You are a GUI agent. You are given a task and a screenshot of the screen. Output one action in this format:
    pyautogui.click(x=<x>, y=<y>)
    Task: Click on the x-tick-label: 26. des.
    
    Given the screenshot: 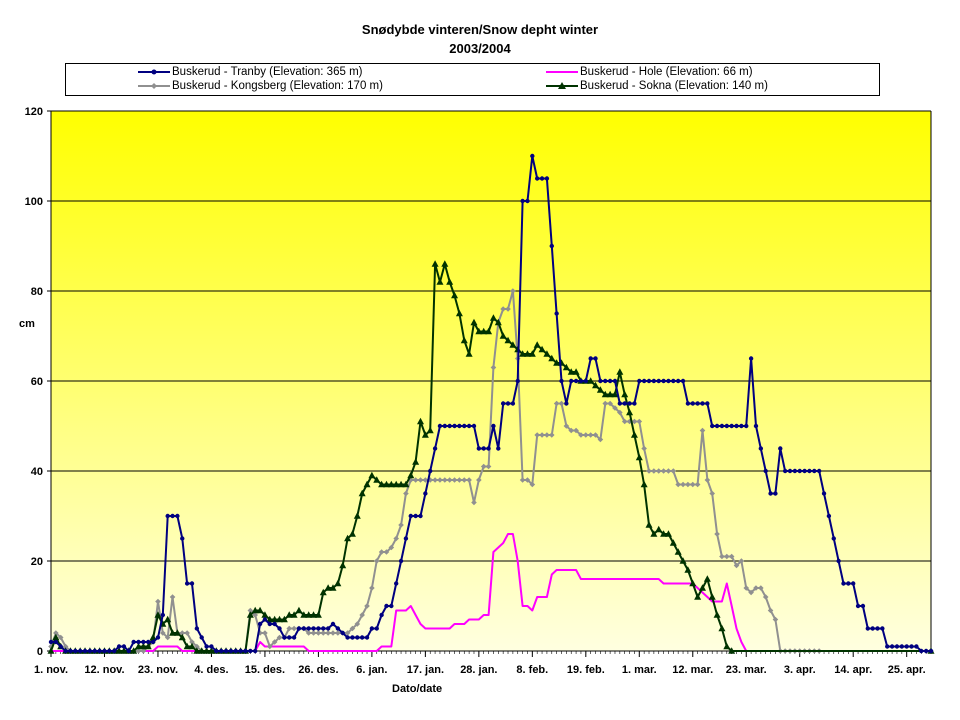 What is the action you would take?
    pyautogui.click(x=318, y=670)
    